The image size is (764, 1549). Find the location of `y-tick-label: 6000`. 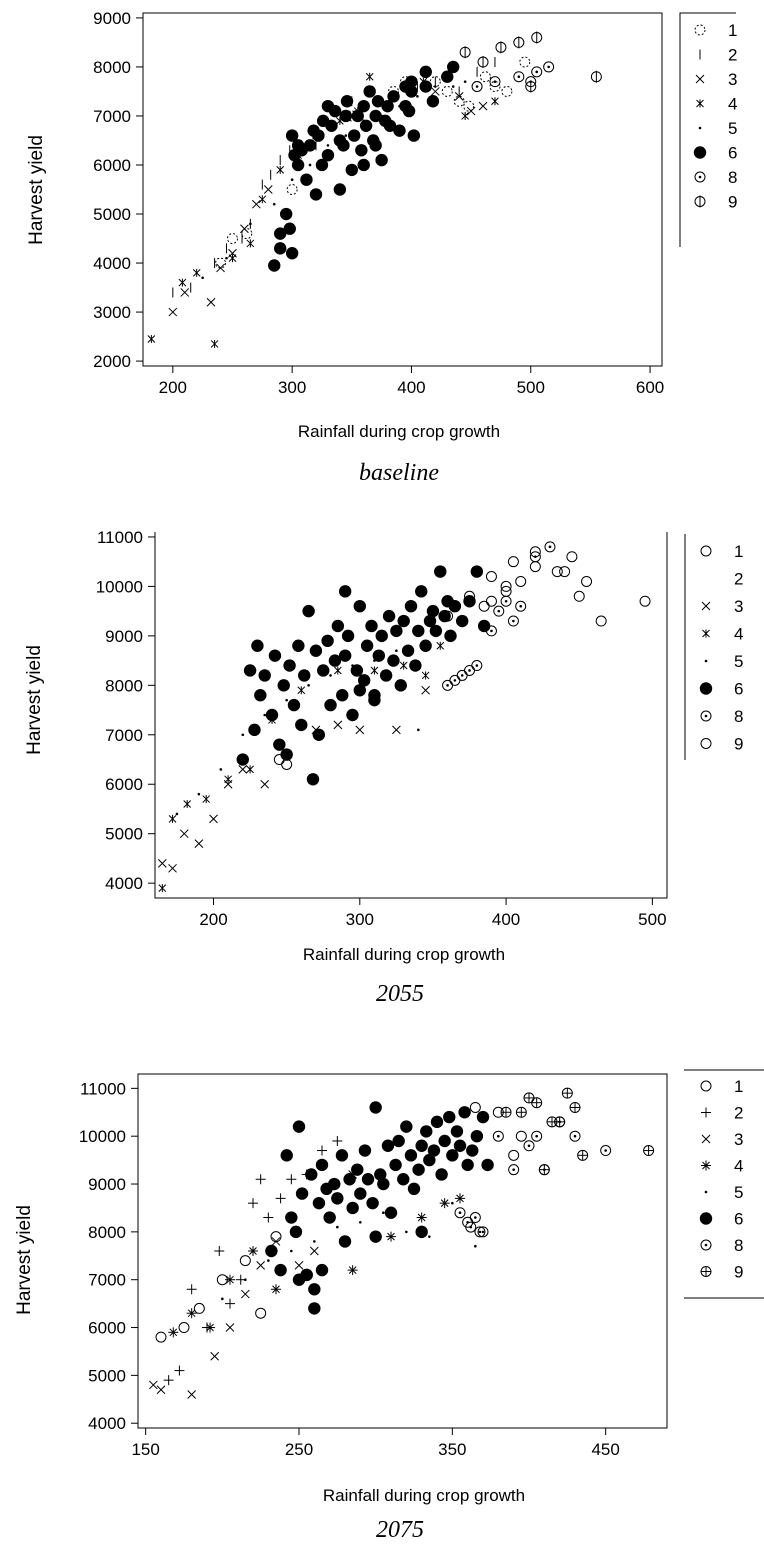

y-tick-label: 6000 is located at coordinates (124, 784).